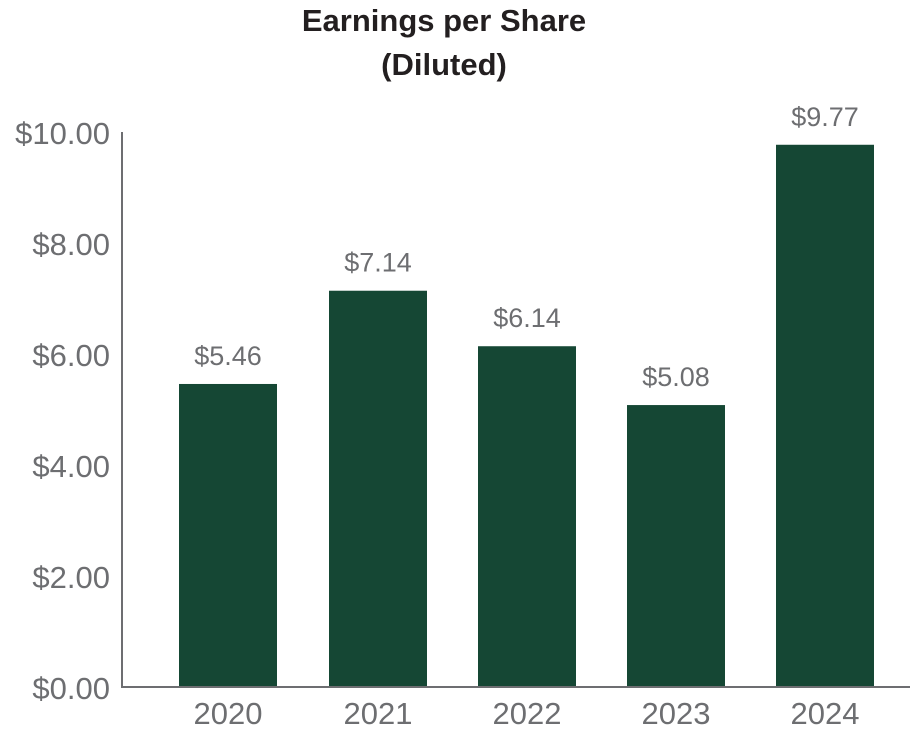  Describe the element at coordinates (825, 713) in the screenshot. I see `x-tick-label: 2024` at that location.